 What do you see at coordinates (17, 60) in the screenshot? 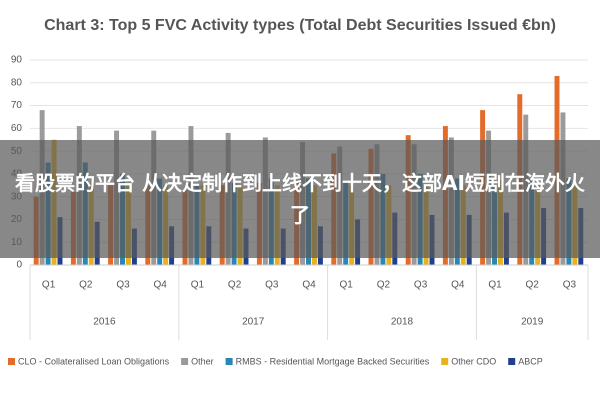
I see `y-tick-label: 90` at bounding box center [17, 60].